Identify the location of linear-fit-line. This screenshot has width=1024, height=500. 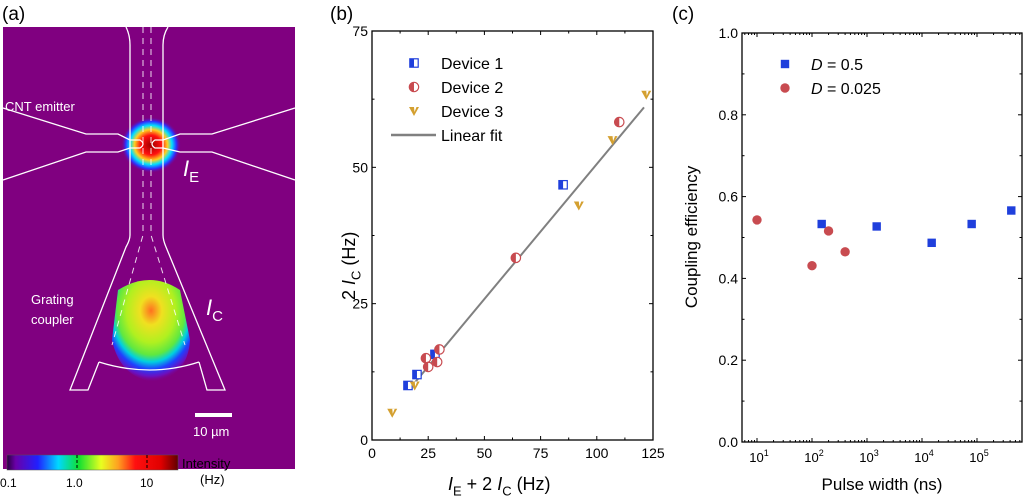
(529, 245).